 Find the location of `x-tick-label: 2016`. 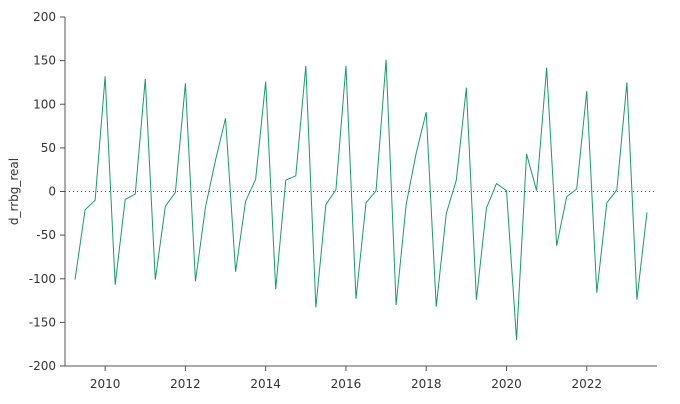

x-tick-label: 2016 is located at coordinates (346, 384).